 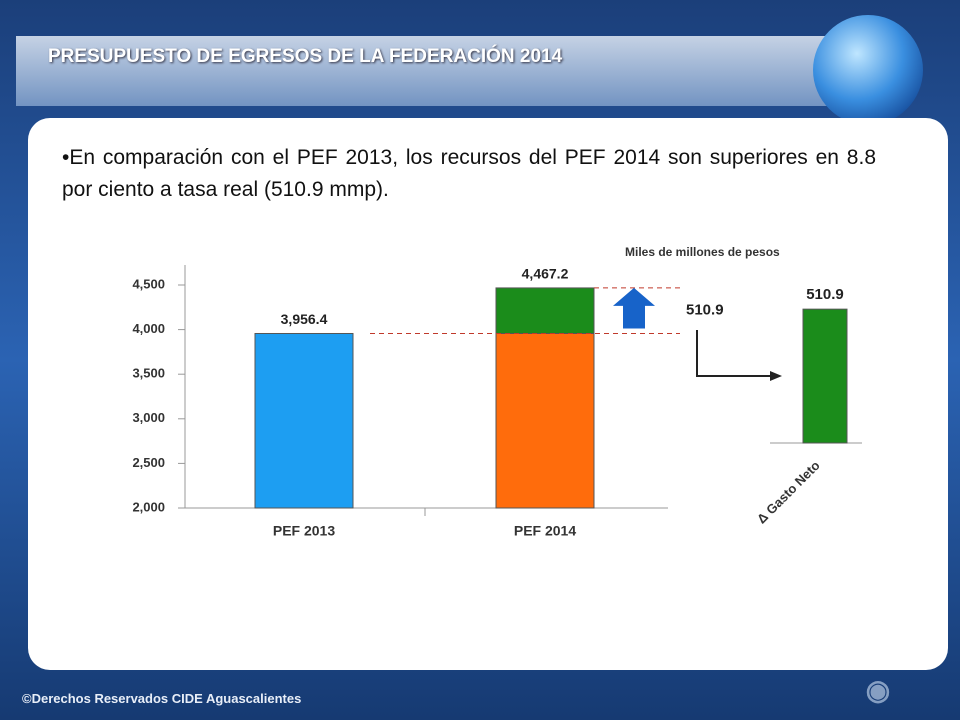 I want to click on y-tick-label: 3,000, so click(x=148, y=417).